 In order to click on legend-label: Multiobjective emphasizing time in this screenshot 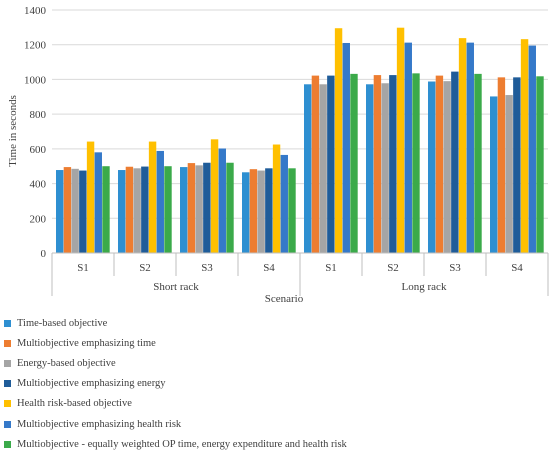, I will do `click(86, 343)`.